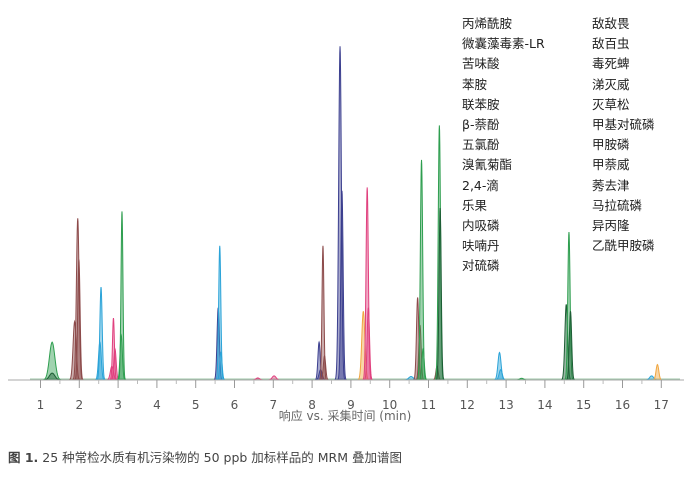  Describe the element at coordinates (351, 405) in the screenshot. I see `x-tick-label-9: 9` at that location.